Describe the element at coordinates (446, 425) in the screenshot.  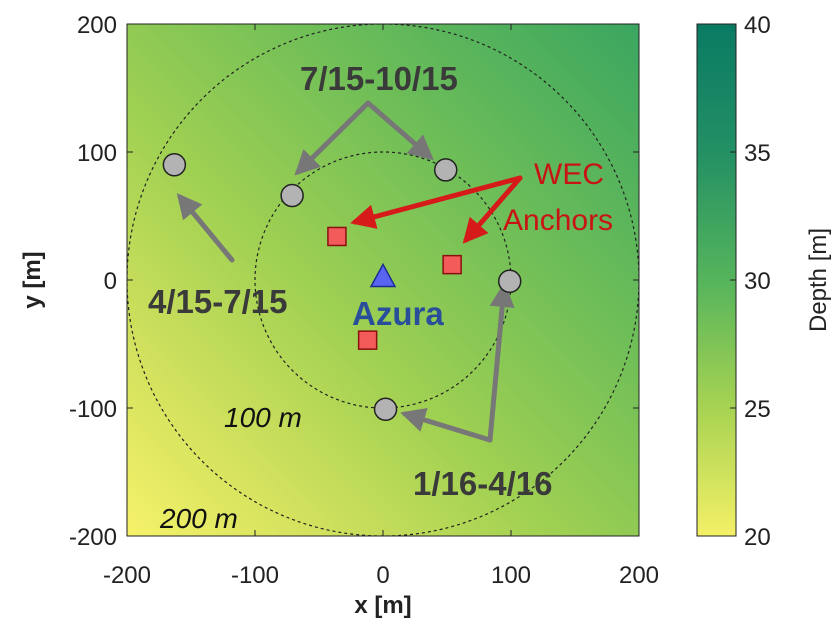
I see `arrow-1-16-left` at that location.